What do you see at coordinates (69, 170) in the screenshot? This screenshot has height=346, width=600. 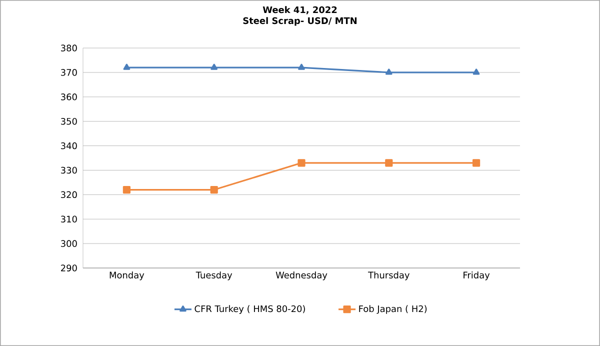 I see `y-tick-label: 330` at bounding box center [69, 170].